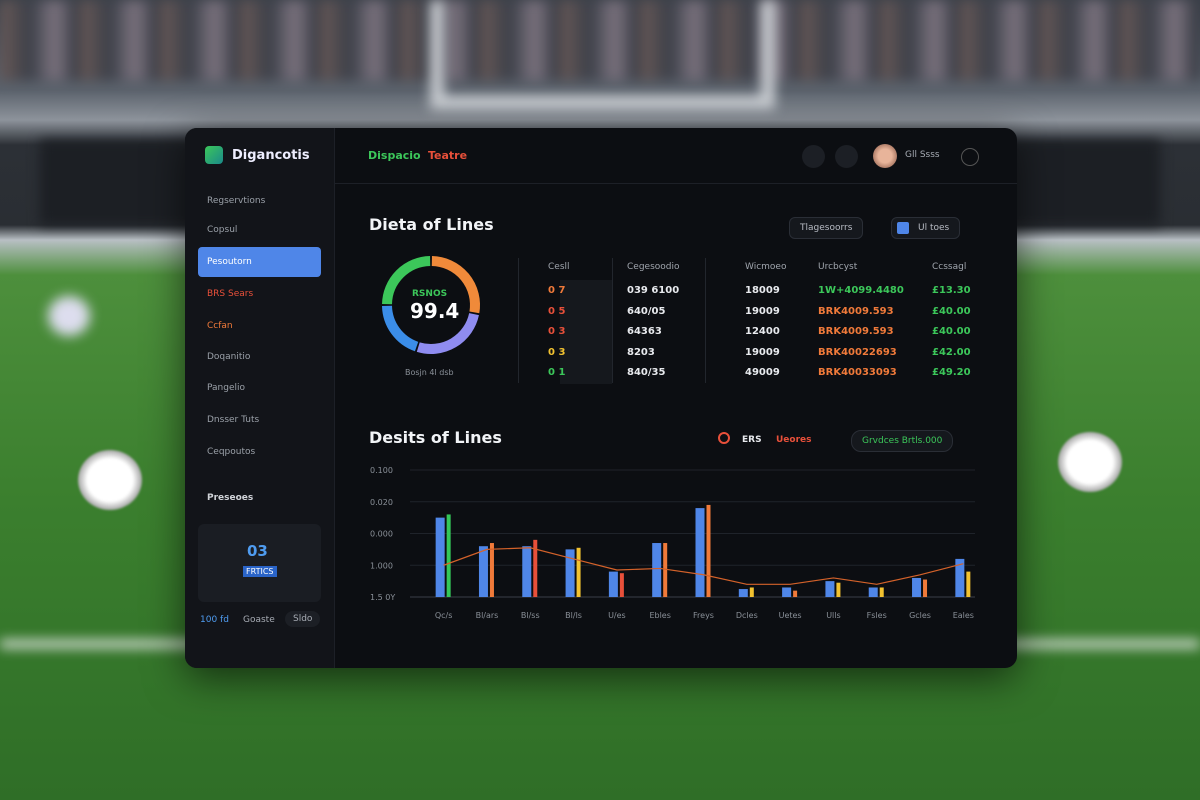  Describe the element at coordinates (429, 372) in the screenshot. I see `donut-caption: Bosjn 4l dsb` at that location.